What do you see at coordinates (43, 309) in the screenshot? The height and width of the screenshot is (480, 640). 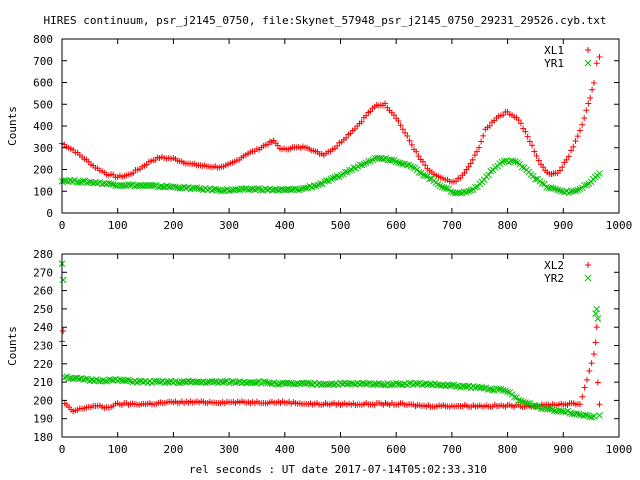 I see `y-tick-label: 250` at bounding box center [43, 309].